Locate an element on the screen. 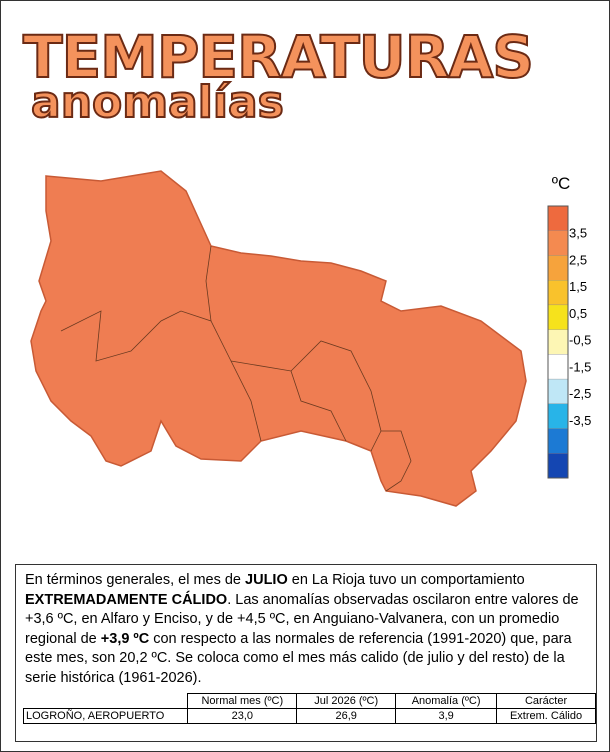  table-cell: 3,9 is located at coordinates (446, 716).